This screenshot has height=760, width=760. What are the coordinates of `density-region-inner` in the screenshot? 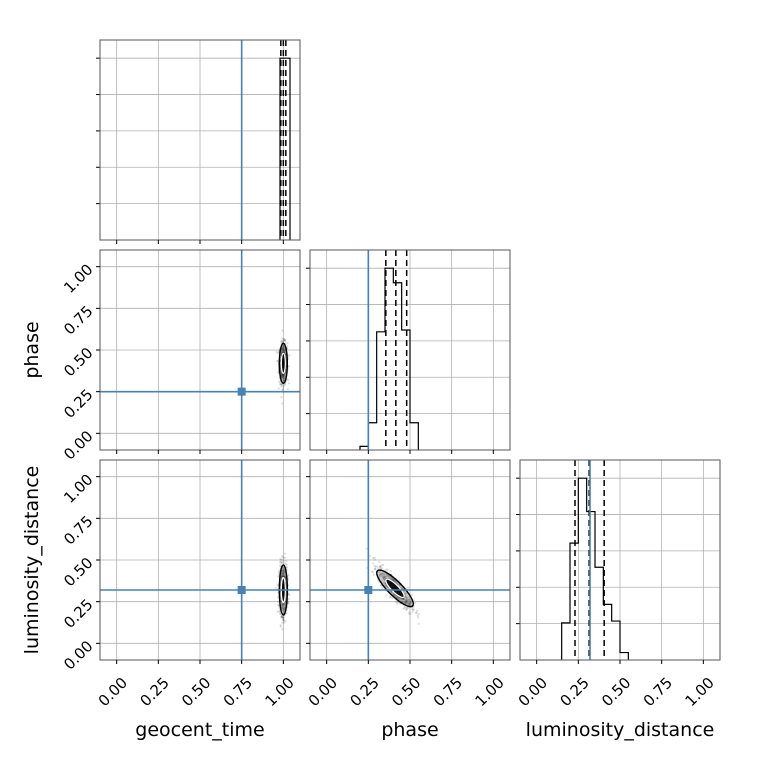 It's located at (283, 363).